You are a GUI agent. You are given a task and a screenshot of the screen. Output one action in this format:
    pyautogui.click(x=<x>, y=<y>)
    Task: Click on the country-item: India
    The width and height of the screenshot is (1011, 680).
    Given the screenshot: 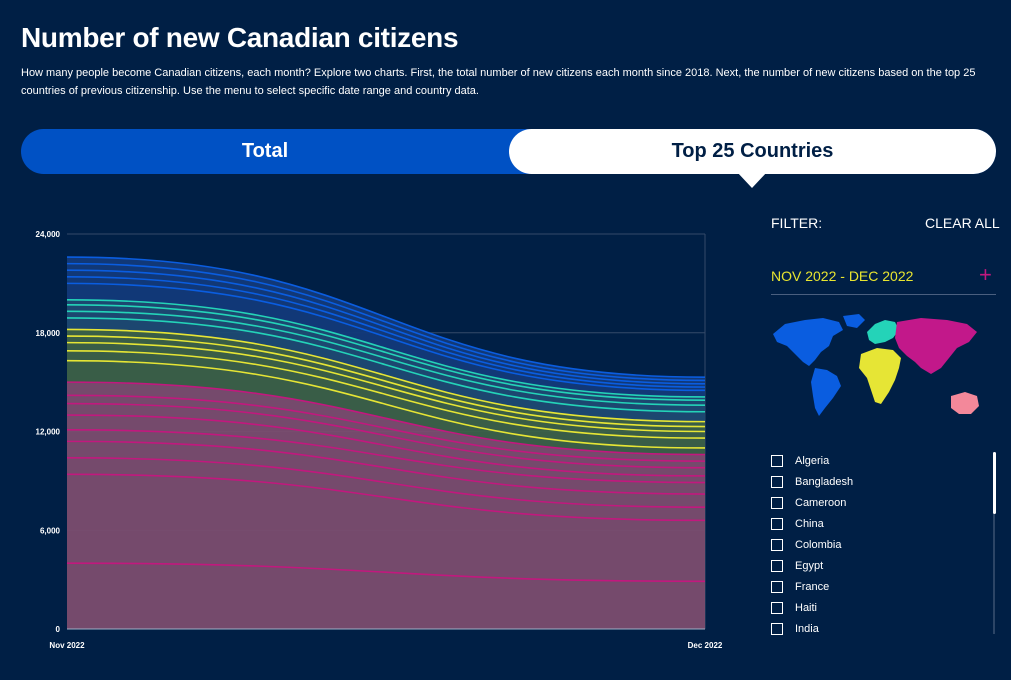 What is the action you would take?
    pyautogui.click(x=878, y=628)
    